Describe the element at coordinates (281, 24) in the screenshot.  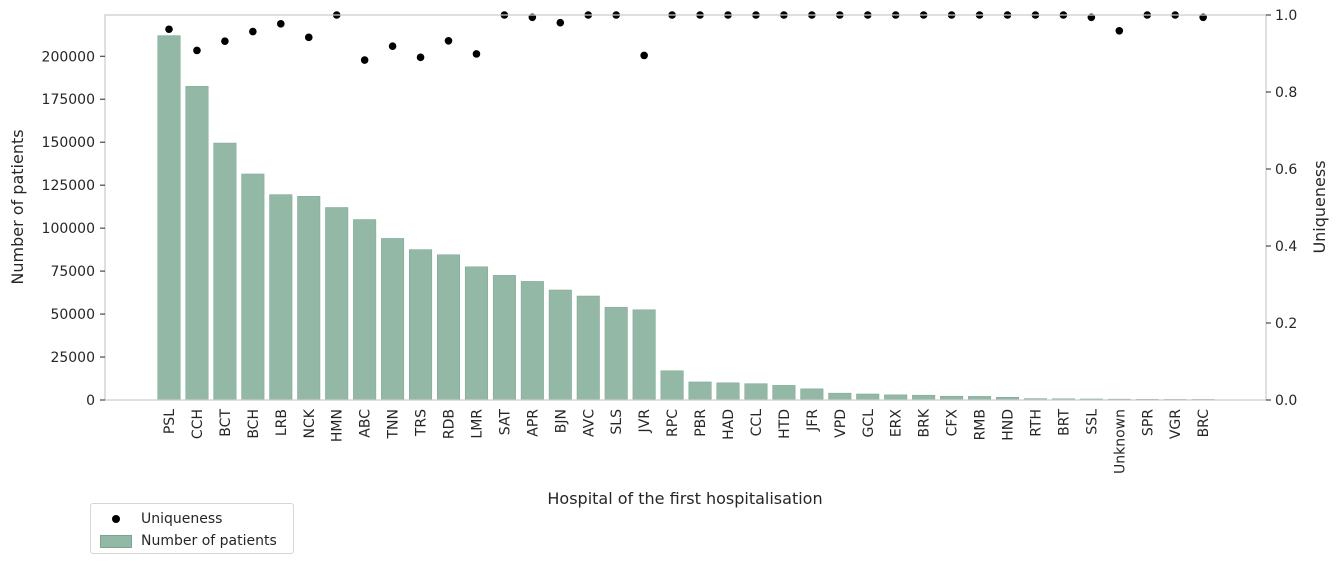
I see `point-lrb` at that location.